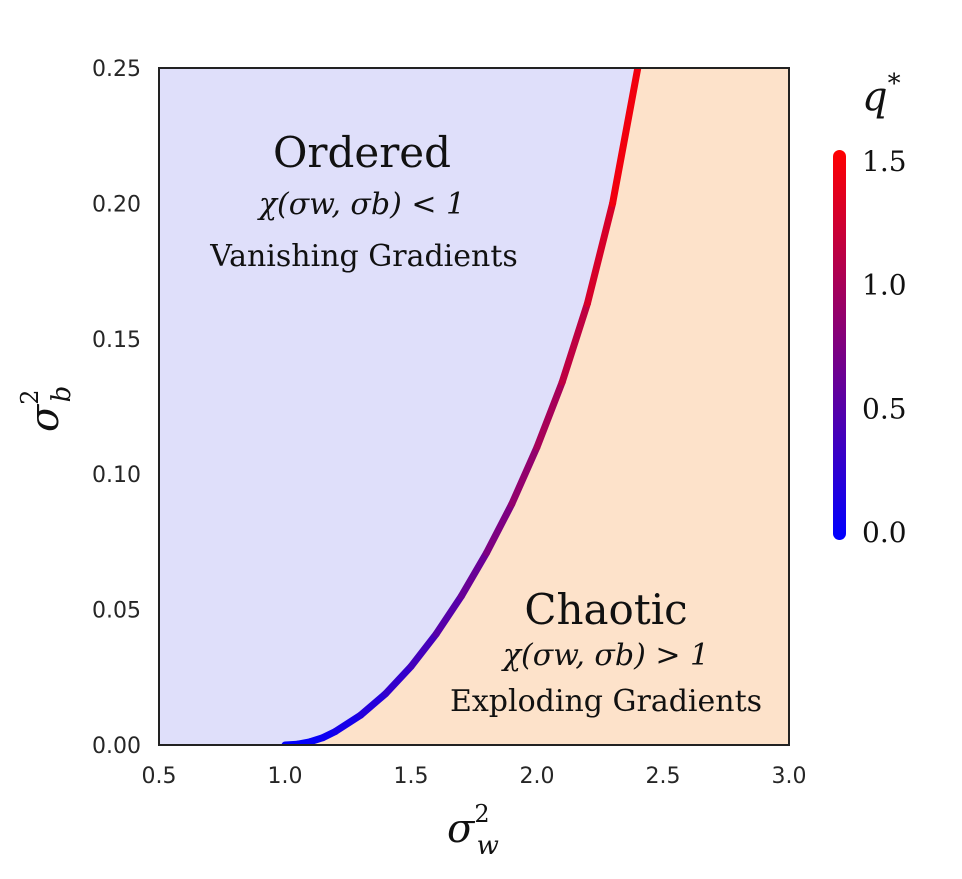  What do you see at coordinates (116, 340) in the screenshot?
I see `y-tick-label: 0.15` at bounding box center [116, 340].